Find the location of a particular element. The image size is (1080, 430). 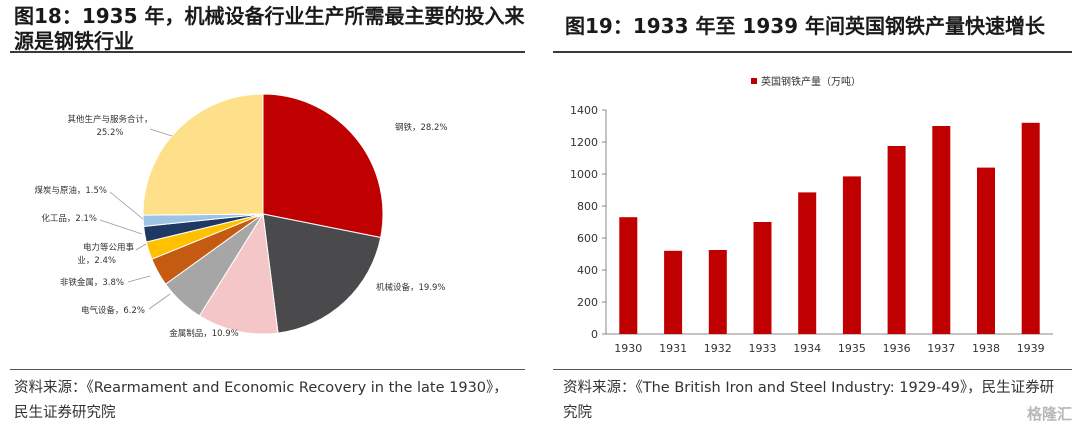

y-tick-label: 800 is located at coordinates (587, 206).